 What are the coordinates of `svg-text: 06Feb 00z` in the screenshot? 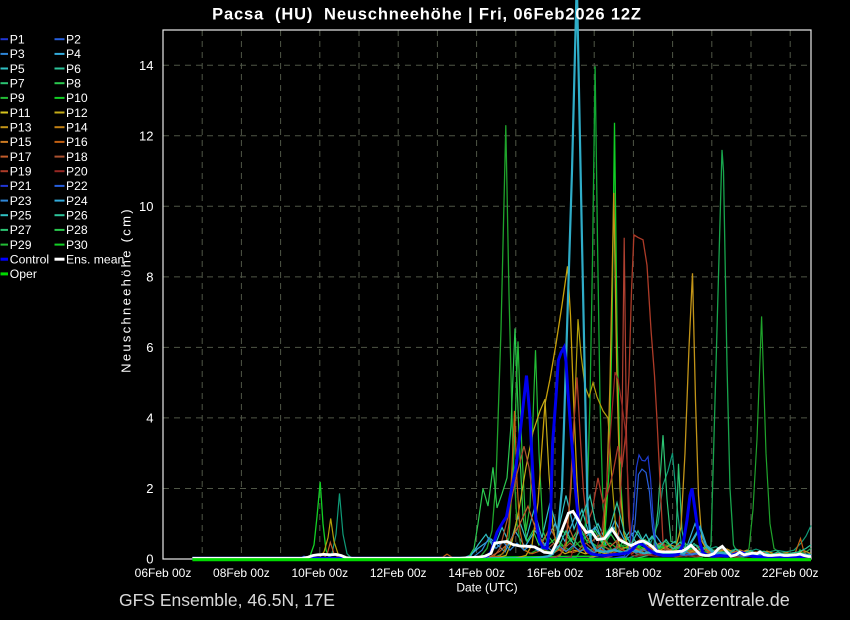 It's located at (163, 573).